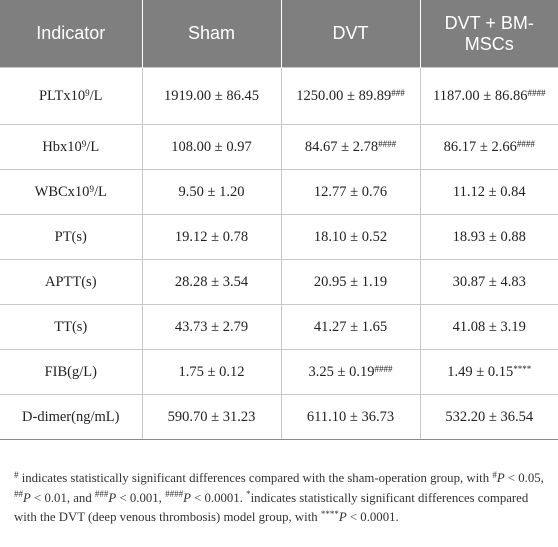 The image size is (558, 547). Describe the element at coordinates (350, 192) in the screenshot. I see `value-cell-dvt: 12.77 ± 0.76` at that location.